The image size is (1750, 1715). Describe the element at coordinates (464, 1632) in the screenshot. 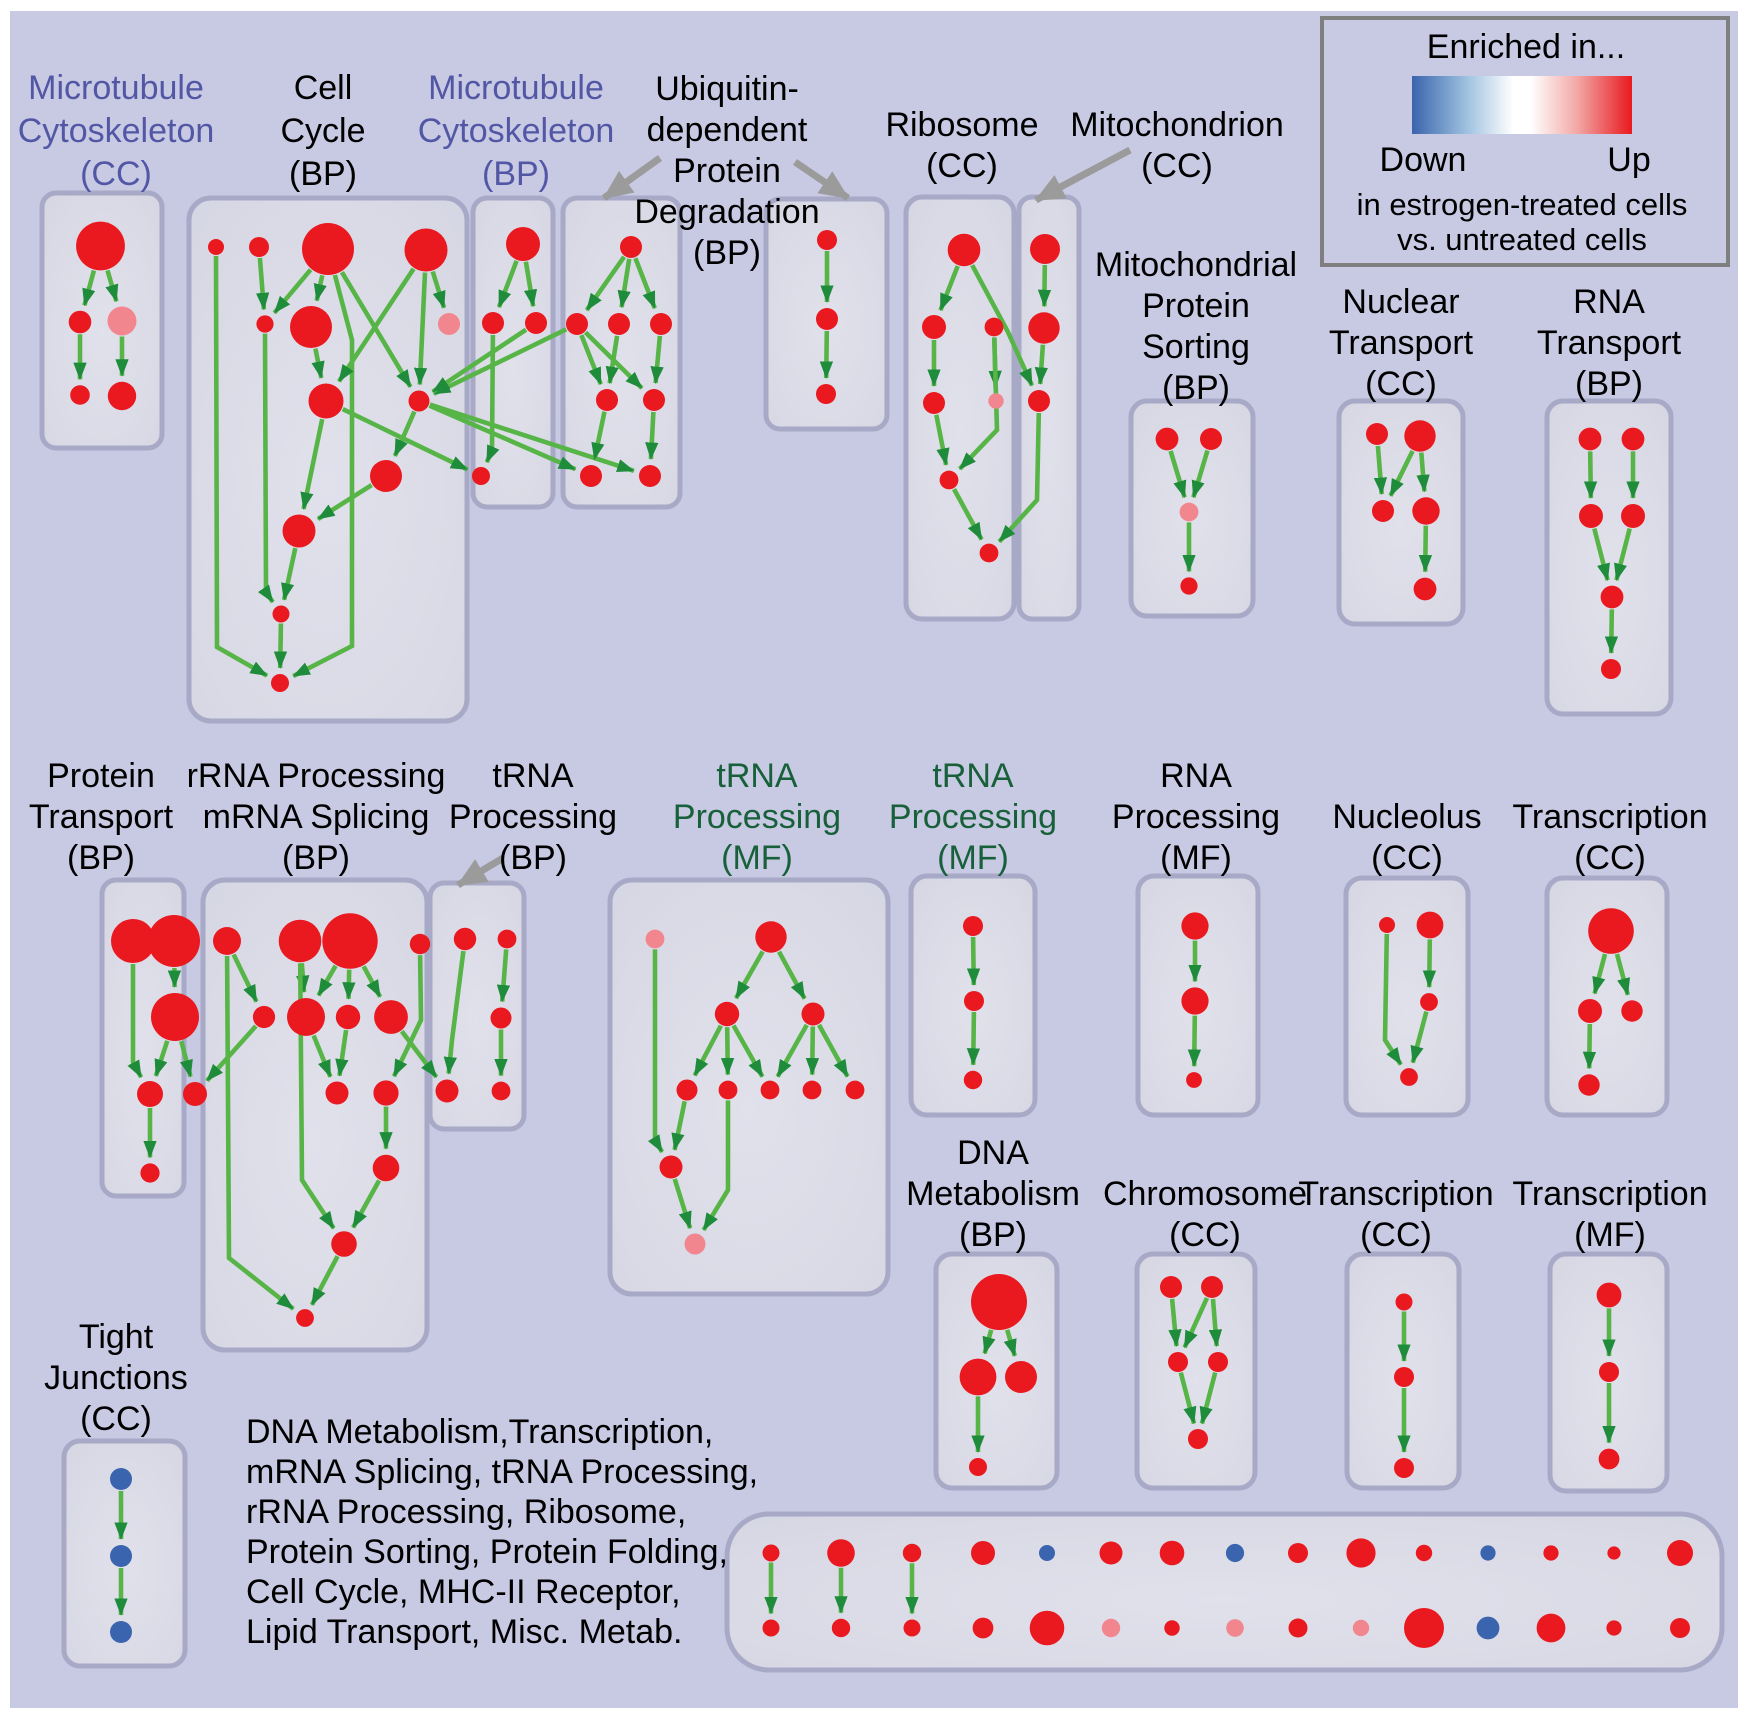

I see `svg-text: Lipid Transport, Misc. Metab.` at that location.